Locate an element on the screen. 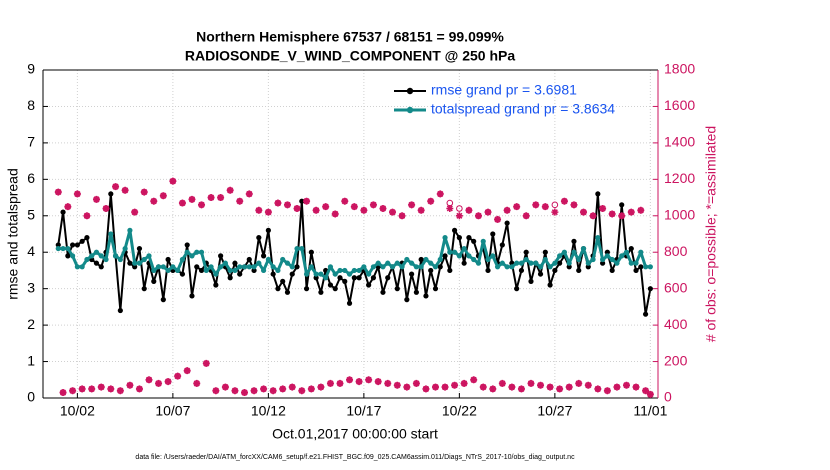 This screenshot has height=470, width=830. y-tick-label: 8 is located at coordinates (31, 105).